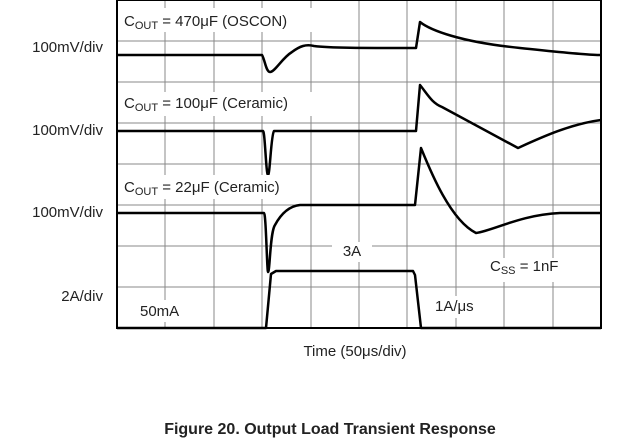 The image size is (621, 445). What do you see at coordinates (202, 188) in the screenshot?
I see `trace-label: COUT = 22μF (Ceramic)` at bounding box center [202, 188].